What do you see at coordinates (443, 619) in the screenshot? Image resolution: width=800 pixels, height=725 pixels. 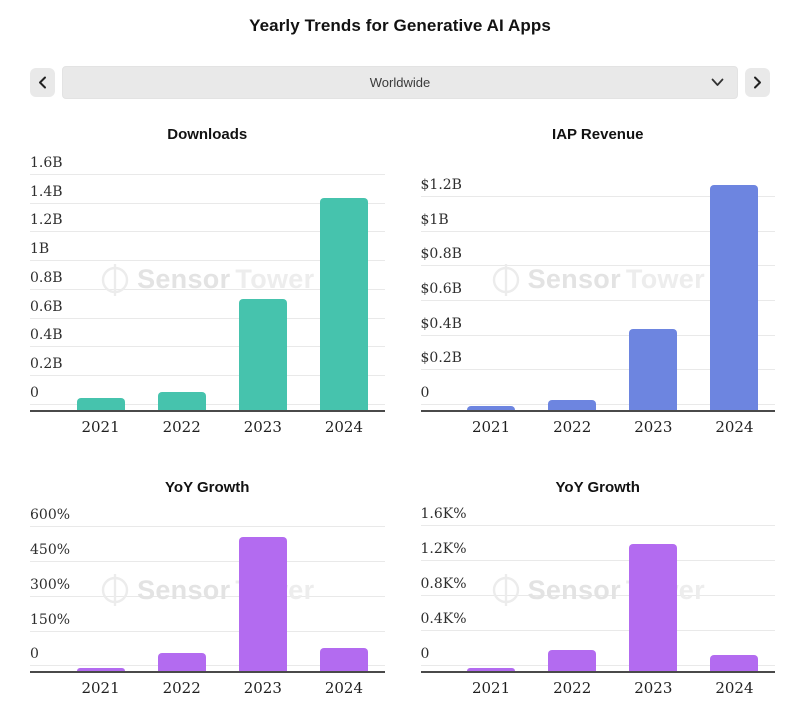 I see `y-tick-label: 0.4K%` at bounding box center [443, 619].